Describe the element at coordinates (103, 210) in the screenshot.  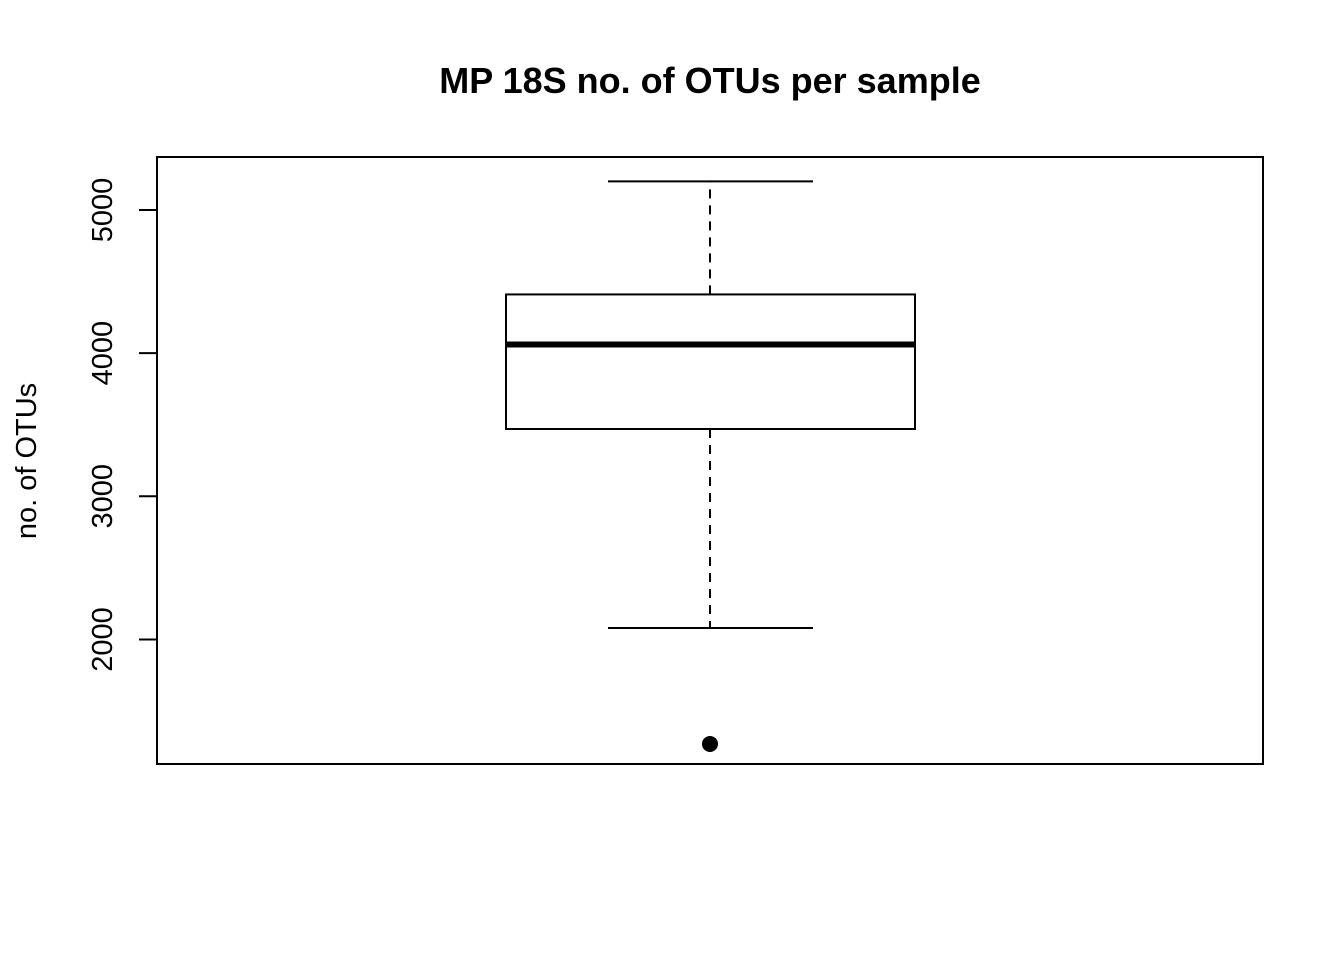
I see `y-tick-label-5000: 5000` at that location.